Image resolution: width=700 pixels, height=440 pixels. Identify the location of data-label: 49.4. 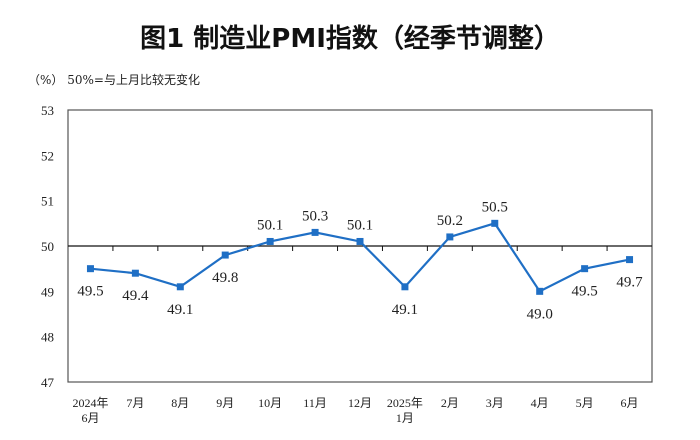
(135, 296).